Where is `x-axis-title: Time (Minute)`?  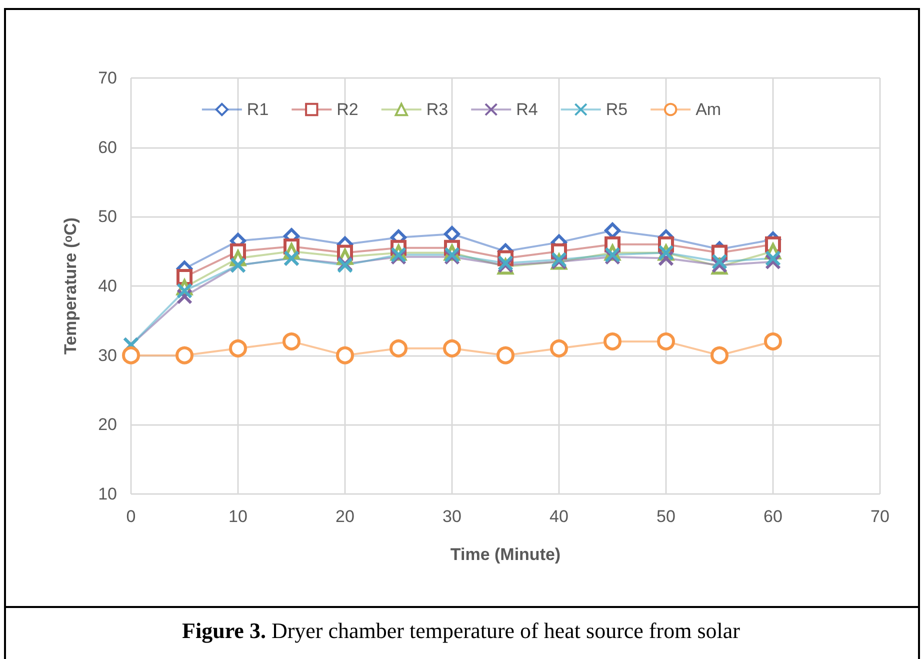
x-axis-title: Time (Minute) is located at coordinates (505, 554).